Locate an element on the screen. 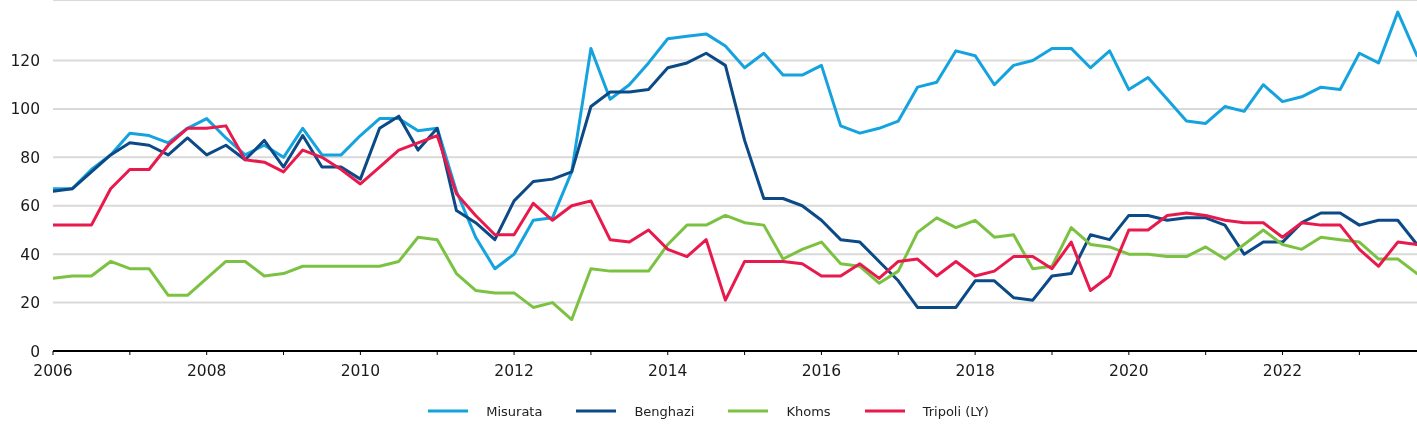  x-tick-label: 2020 is located at coordinates (1129, 371).